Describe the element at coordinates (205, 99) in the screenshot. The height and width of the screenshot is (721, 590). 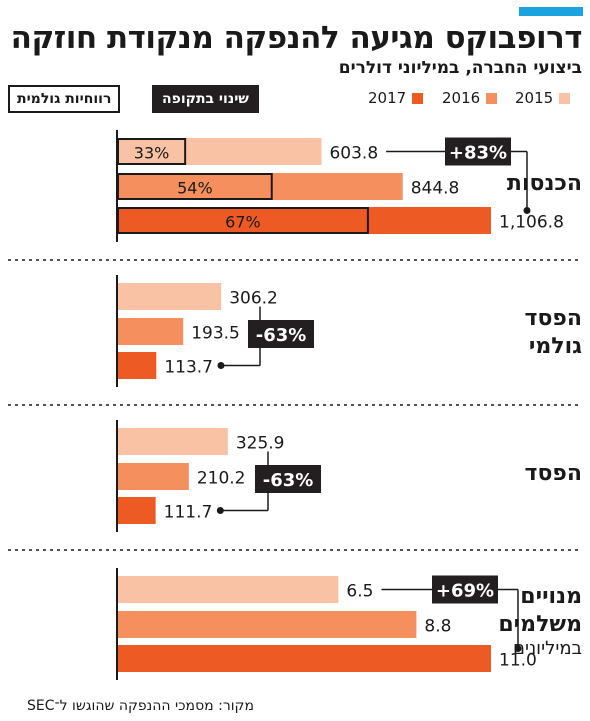
I see `period-change-badge: שינוי בתקופה` at that location.